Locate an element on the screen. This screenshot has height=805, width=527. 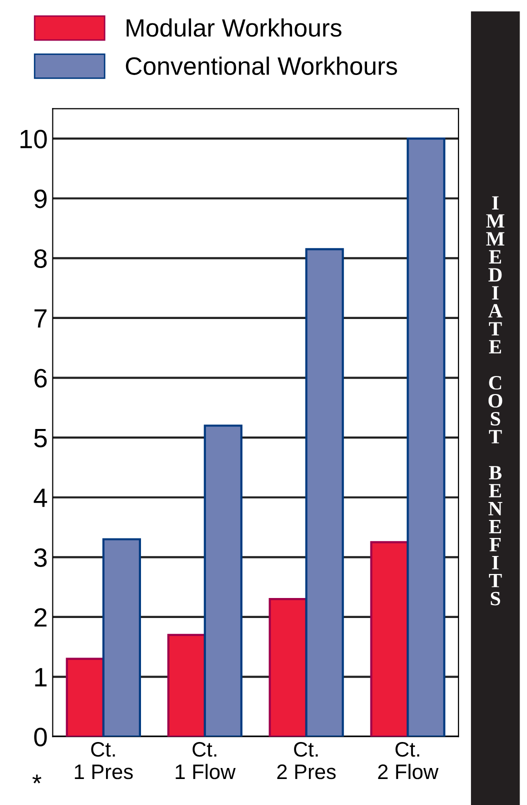
legend-label: Conventional Workhours is located at coordinates (262, 65).